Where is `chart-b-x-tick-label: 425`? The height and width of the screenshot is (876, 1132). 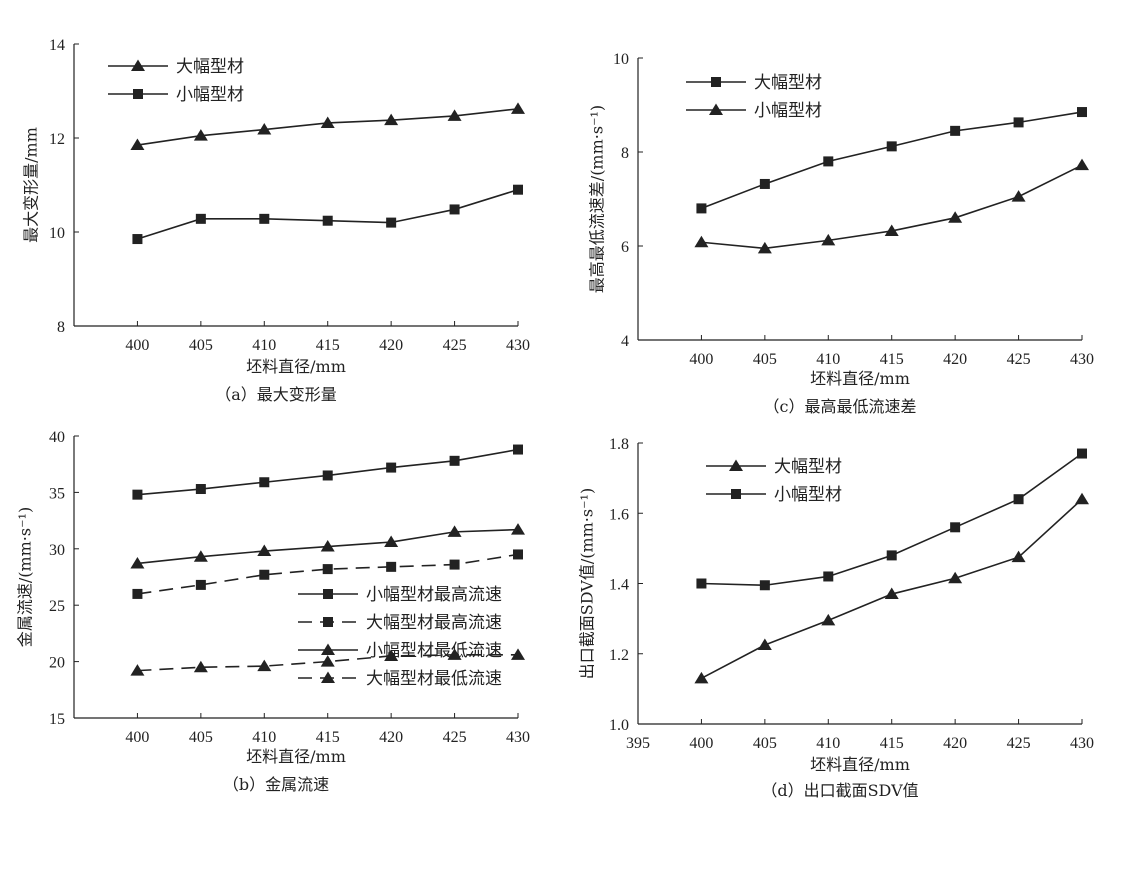
chart-b-x-tick-label: 425 is located at coordinates (455, 737).